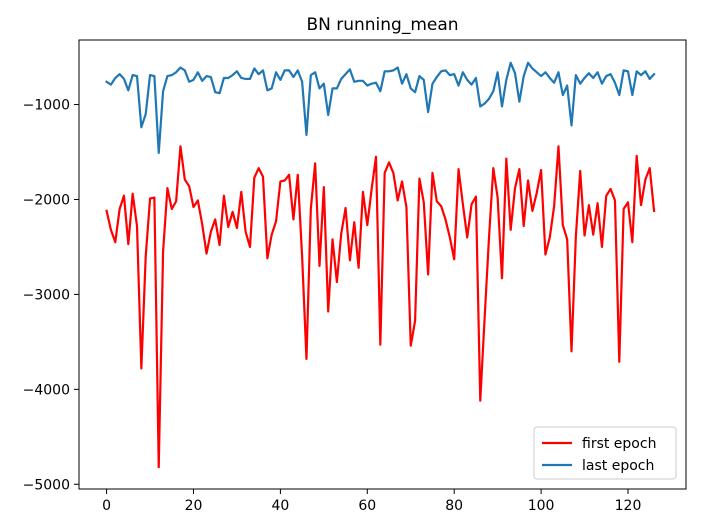 The height and width of the screenshot is (529, 706). I want to click on x-tick-label: 40, so click(280, 506).